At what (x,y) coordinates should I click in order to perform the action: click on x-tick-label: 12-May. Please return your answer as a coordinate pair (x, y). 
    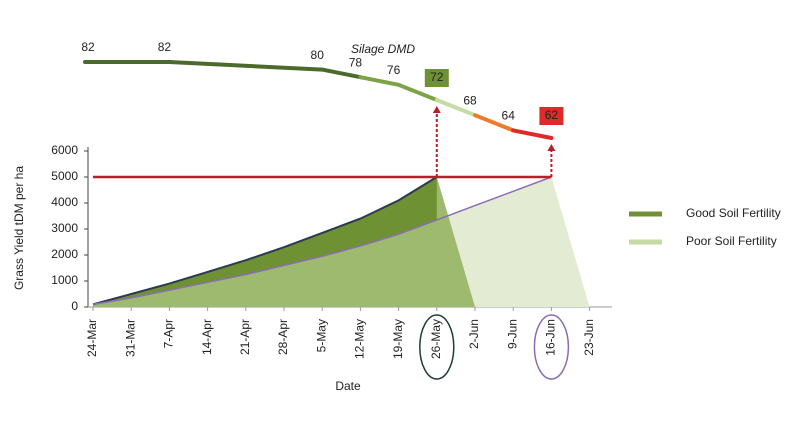
    Looking at the image, I should click on (360, 339).